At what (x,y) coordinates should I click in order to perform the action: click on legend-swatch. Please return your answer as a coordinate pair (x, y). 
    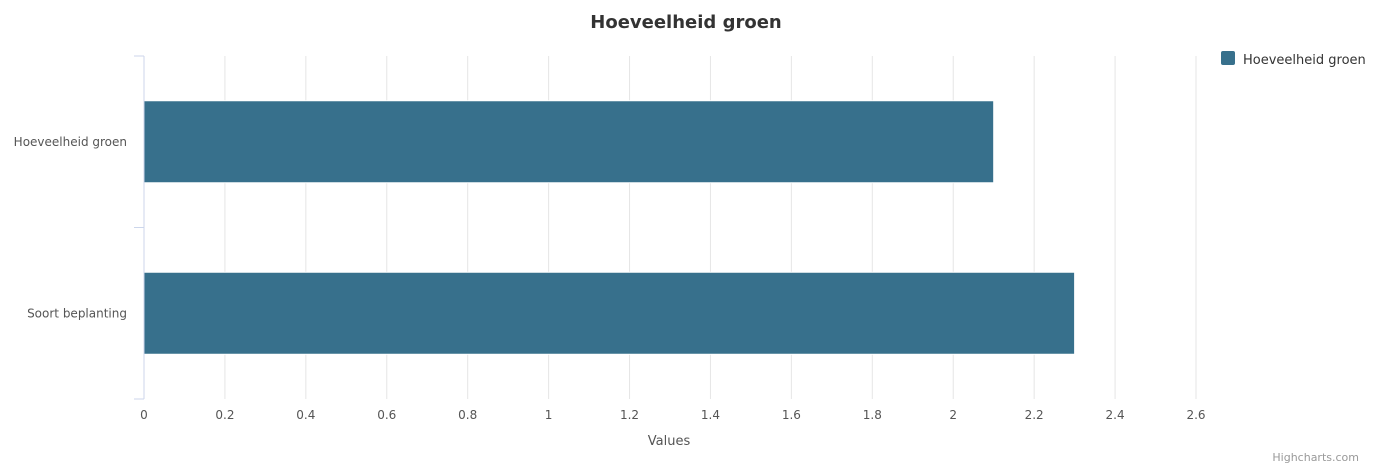
    Looking at the image, I should click on (1228, 58).